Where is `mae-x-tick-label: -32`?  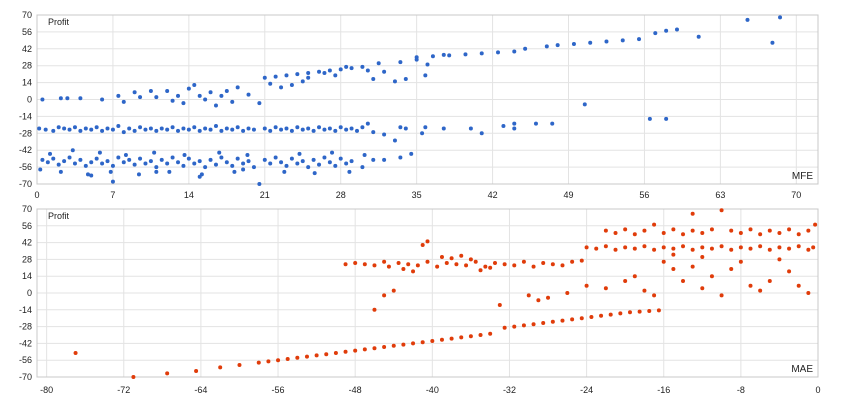
mae-x-tick-label: -32 is located at coordinates (509, 390).